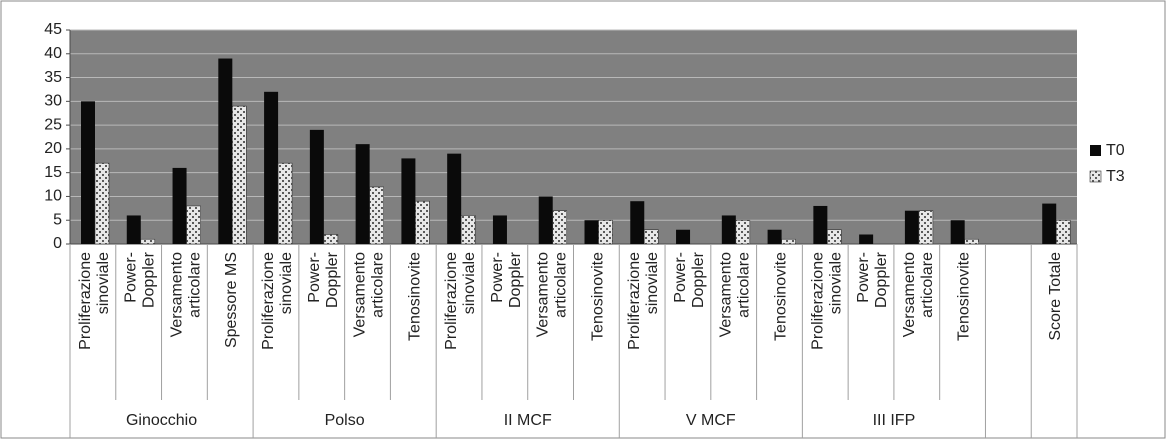 Image resolution: width=1167 pixels, height=440 pixels. I want to click on legend-label-t3: T3, so click(1115, 176).